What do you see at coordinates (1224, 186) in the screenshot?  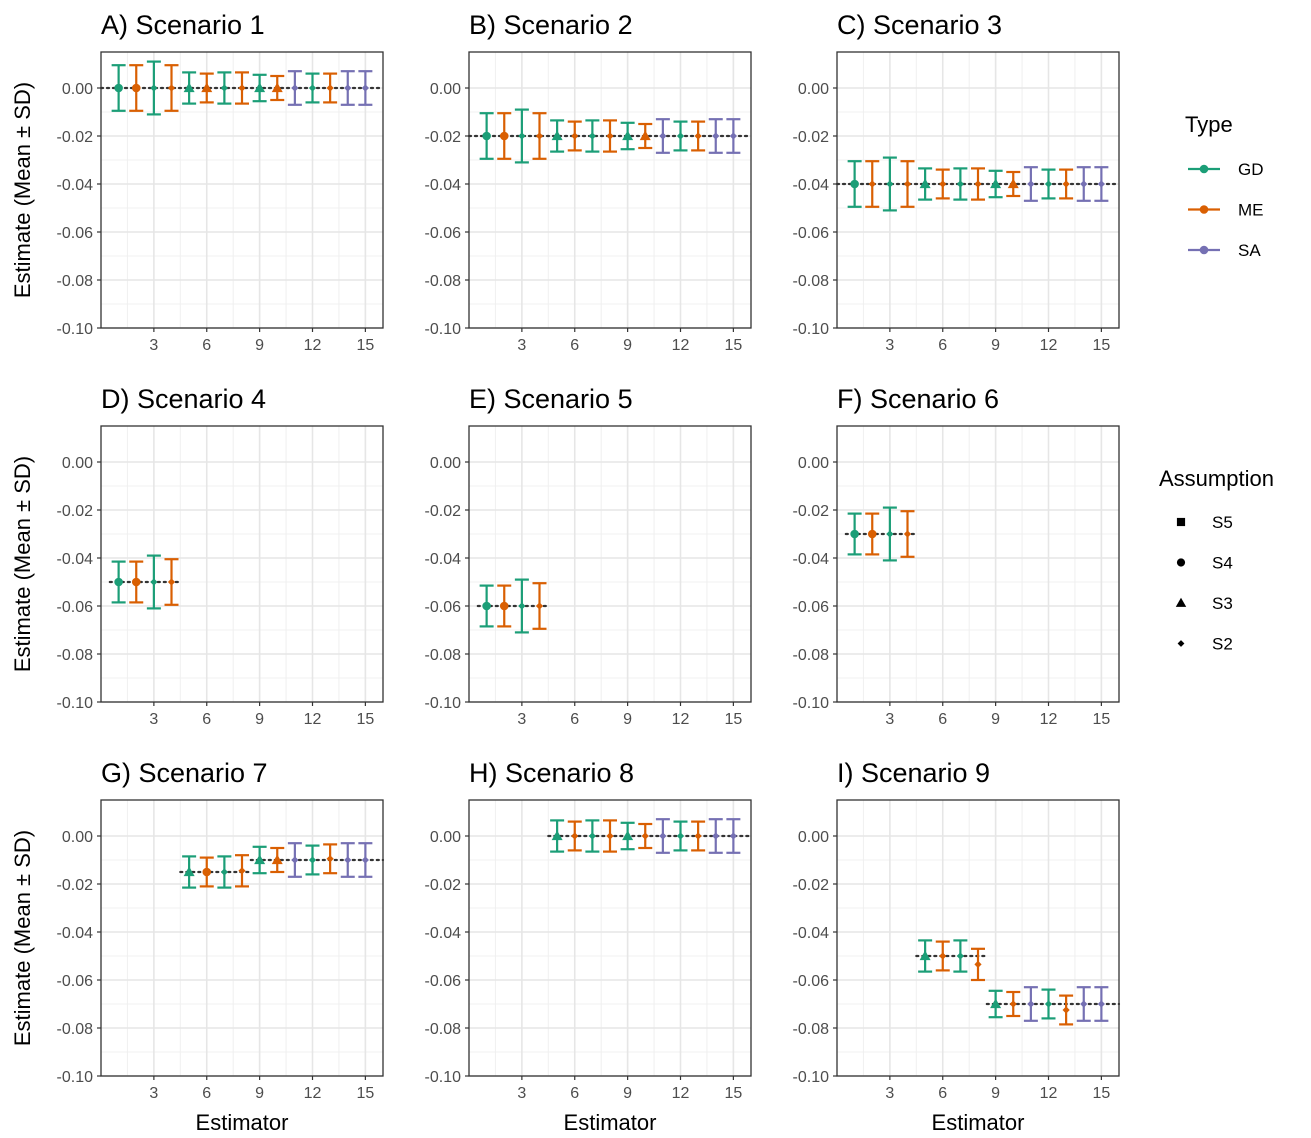 I see `legend-type: Type GD ME SA` at bounding box center [1224, 186].